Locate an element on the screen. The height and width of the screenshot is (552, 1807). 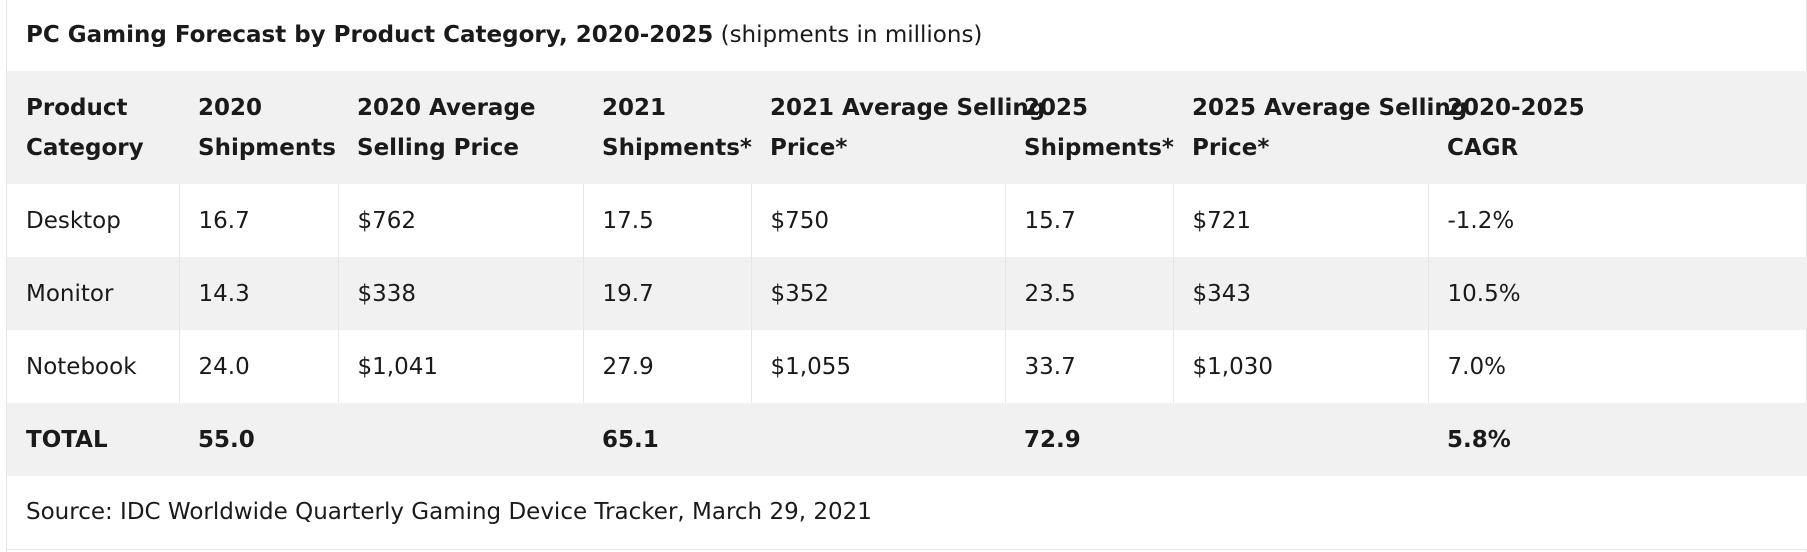
table-cell: $1,030 is located at coordinates (1301, 366).